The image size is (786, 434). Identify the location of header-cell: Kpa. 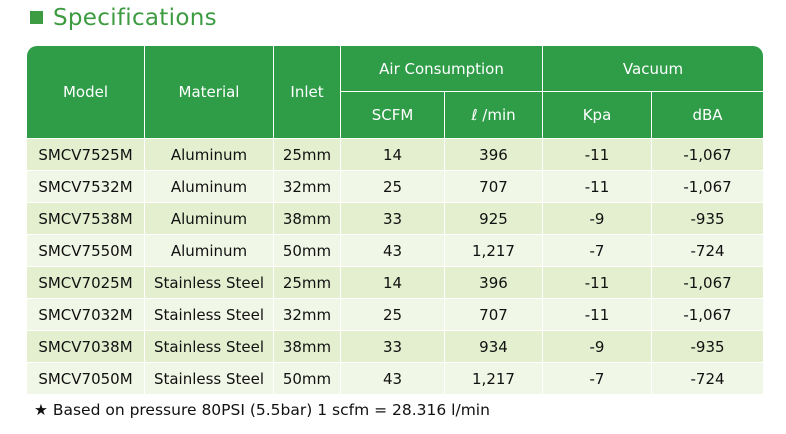
(597, 115).